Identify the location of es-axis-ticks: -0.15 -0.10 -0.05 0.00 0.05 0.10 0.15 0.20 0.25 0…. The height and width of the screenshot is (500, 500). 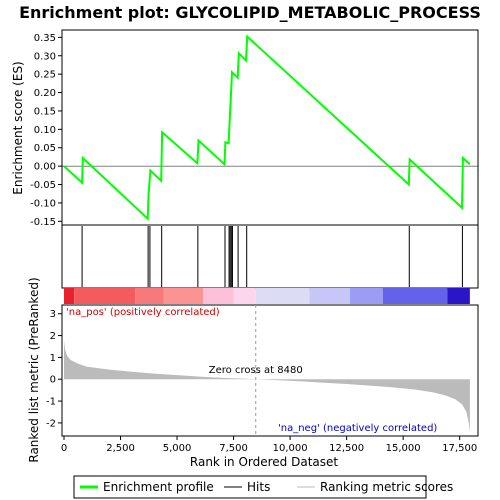
(46, 130).